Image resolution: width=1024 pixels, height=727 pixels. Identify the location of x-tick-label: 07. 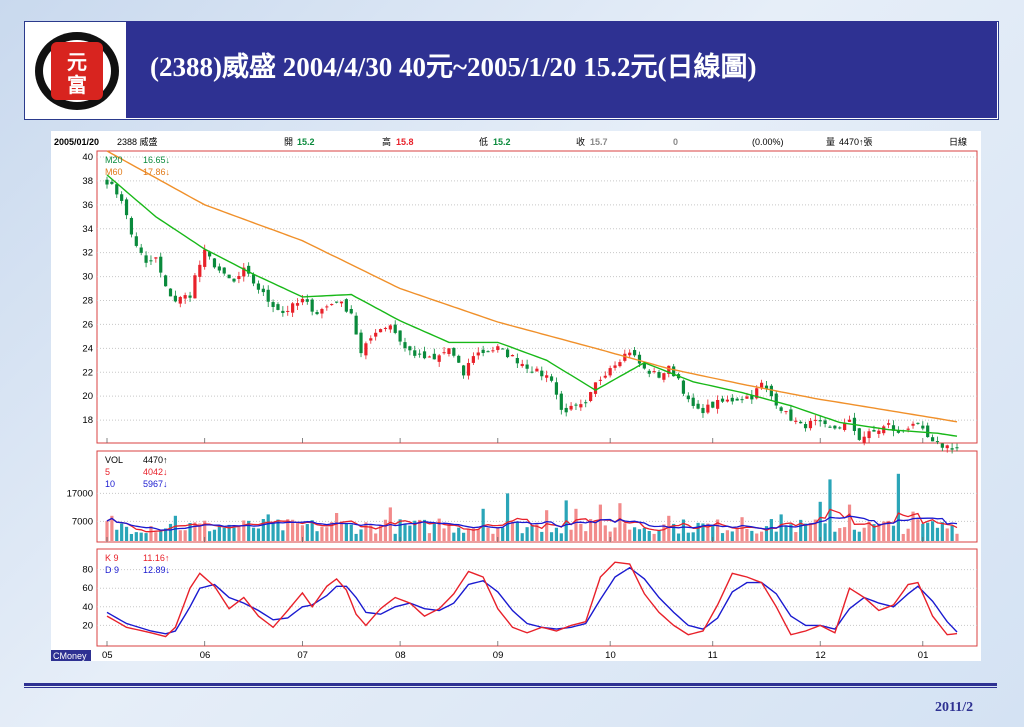
(302, 655).